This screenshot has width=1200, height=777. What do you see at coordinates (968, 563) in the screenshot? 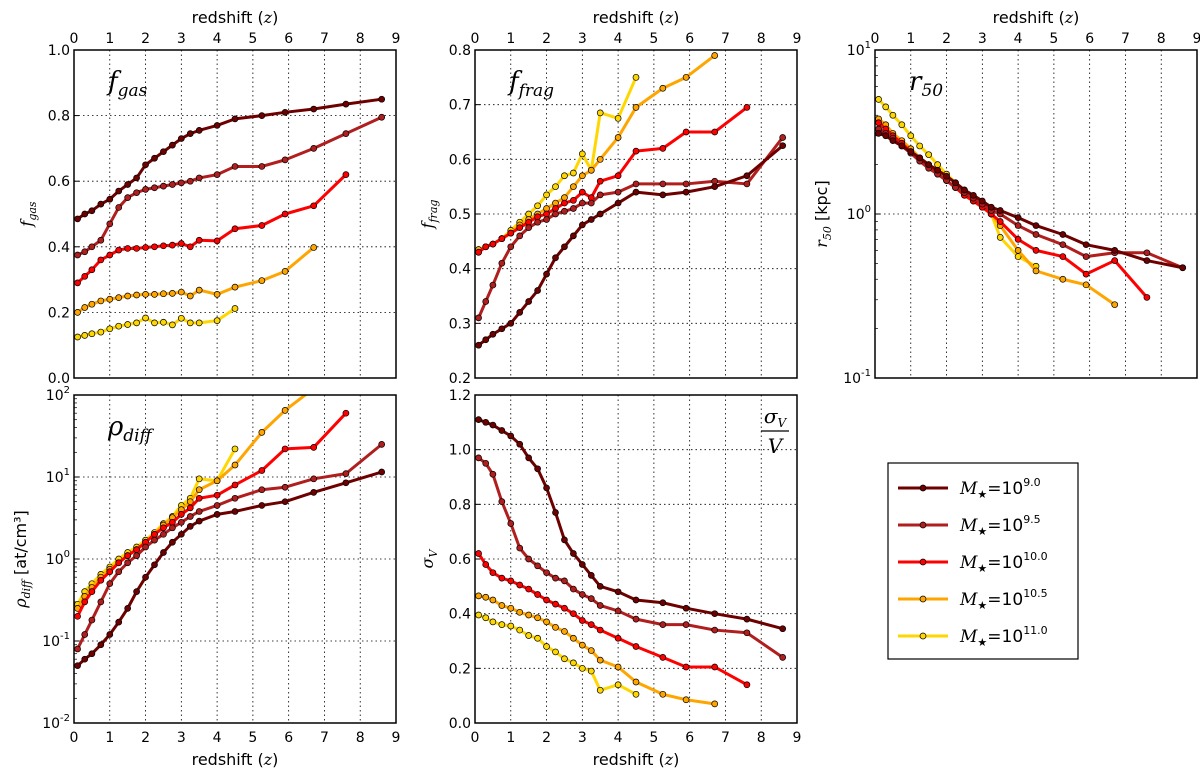
I see `legend-symbol: M` at bounding box center [968, 563].